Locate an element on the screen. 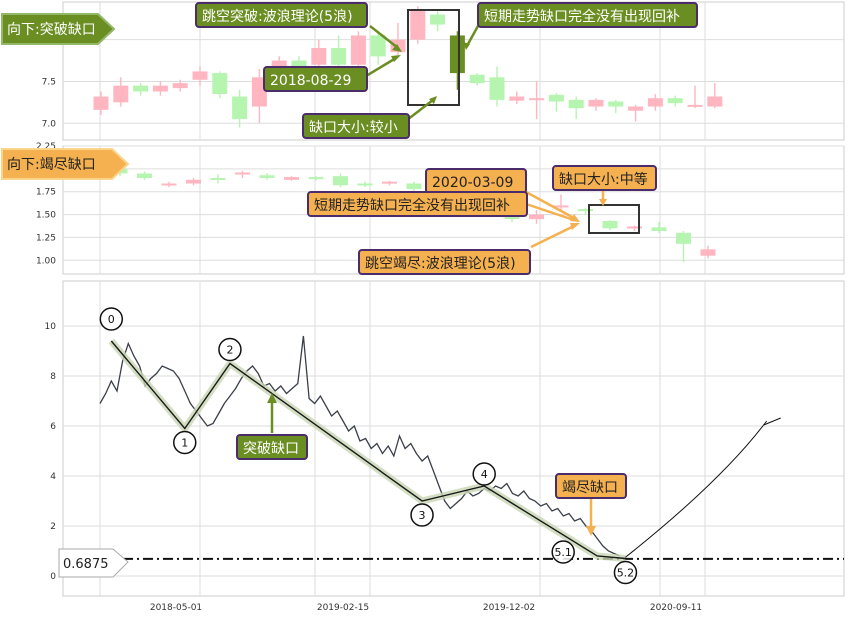 Image resolution: width=851 pixels, height=623 pixels. tag-mid-date-text: 2020-03-09 is located at coordinates (472, 183).